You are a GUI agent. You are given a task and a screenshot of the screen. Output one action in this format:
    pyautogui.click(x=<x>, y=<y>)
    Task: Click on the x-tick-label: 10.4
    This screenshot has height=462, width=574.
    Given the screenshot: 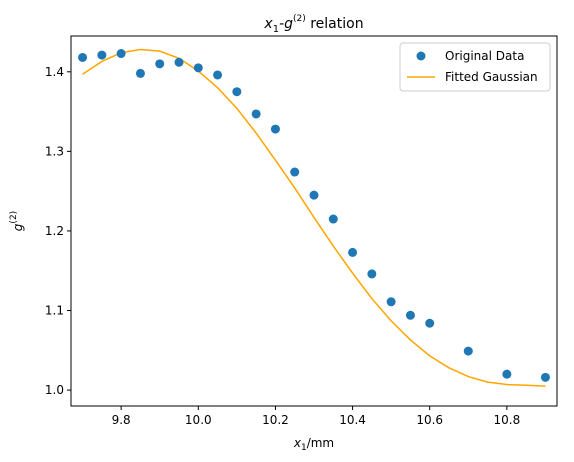 What is the action you would take?
    pyautogui.click(x=352, y=420)
    